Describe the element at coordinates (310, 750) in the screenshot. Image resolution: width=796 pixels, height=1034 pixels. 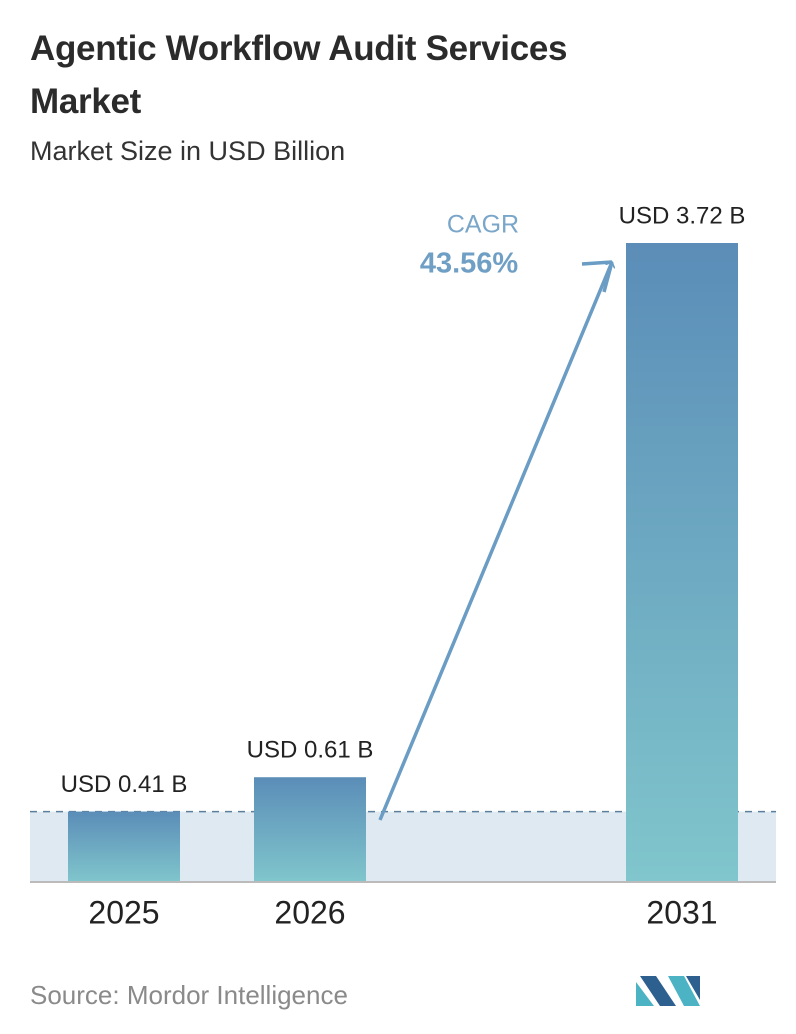
I see `value-label: USD 0.61 B` at that location.